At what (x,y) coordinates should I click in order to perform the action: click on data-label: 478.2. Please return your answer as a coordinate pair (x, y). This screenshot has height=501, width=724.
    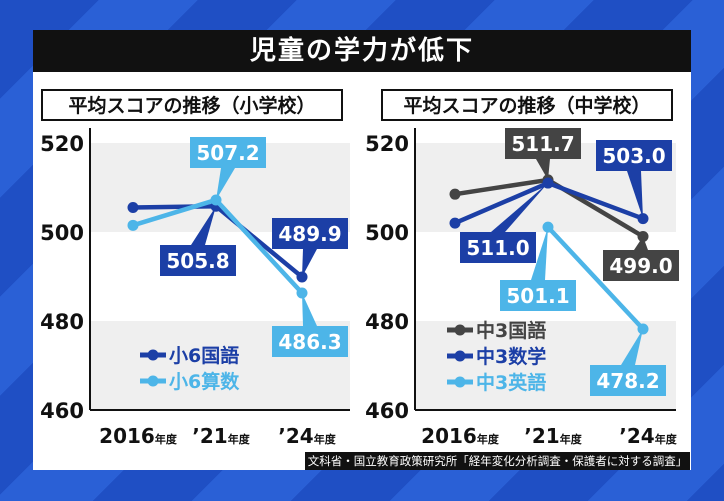
    Looking at the image, I should click on (627, 381).